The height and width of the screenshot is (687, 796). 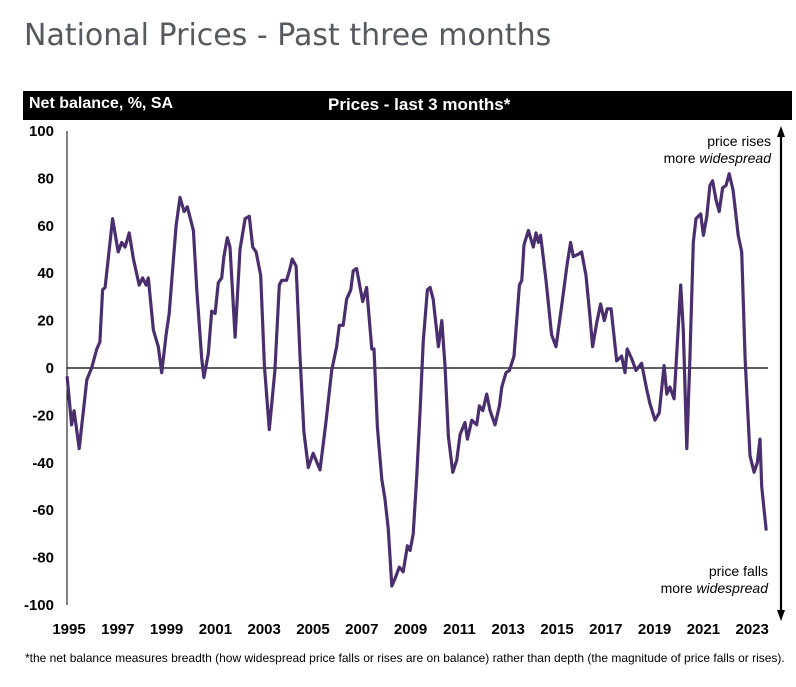 What do you see at coordinates (68, 629) in the screenshot?
I see `x-tick-label: 1995` at bounding box center [68, 629].